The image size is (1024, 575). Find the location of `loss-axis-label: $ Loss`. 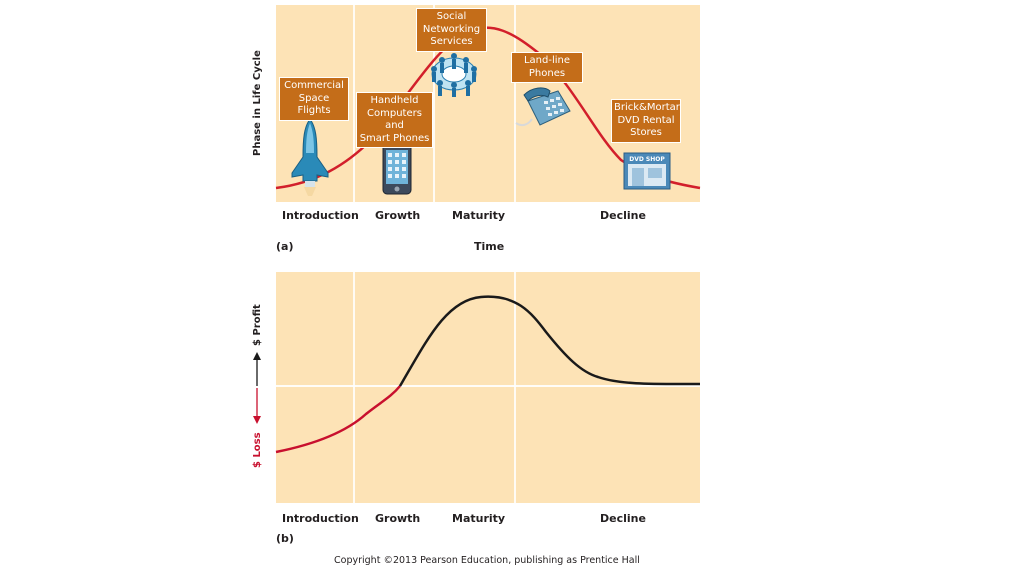

loss-axis-label: $ Loss is located at coordinates (257, 450).